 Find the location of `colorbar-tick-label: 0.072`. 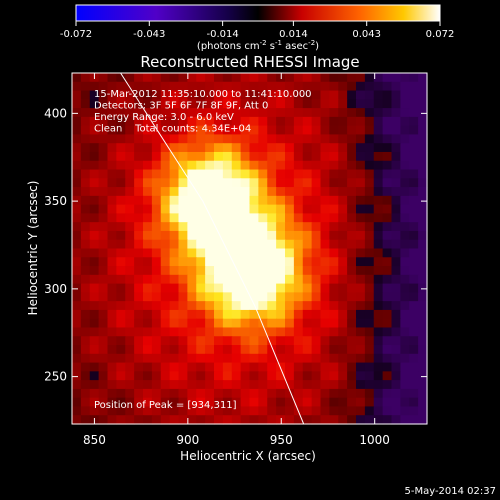

colorbar-tick-label: 0.072 is located at coordinates (440, 34).